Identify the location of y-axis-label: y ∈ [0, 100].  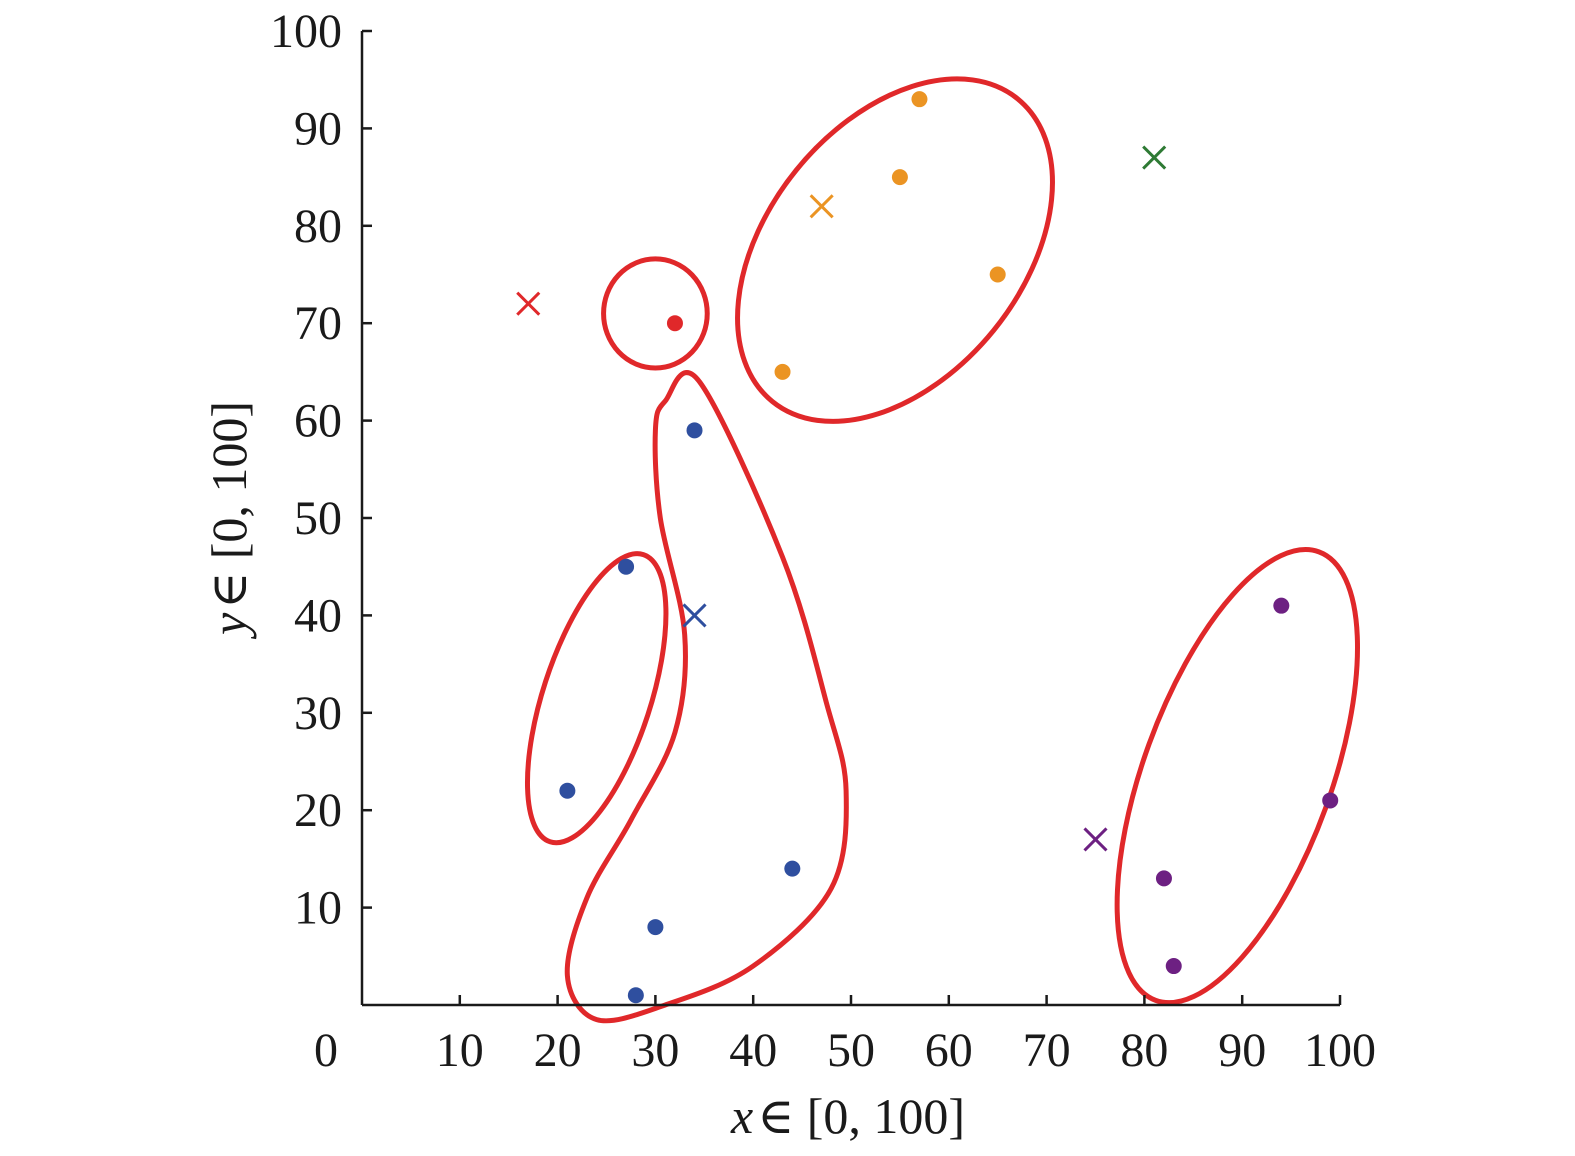
(229, 520).